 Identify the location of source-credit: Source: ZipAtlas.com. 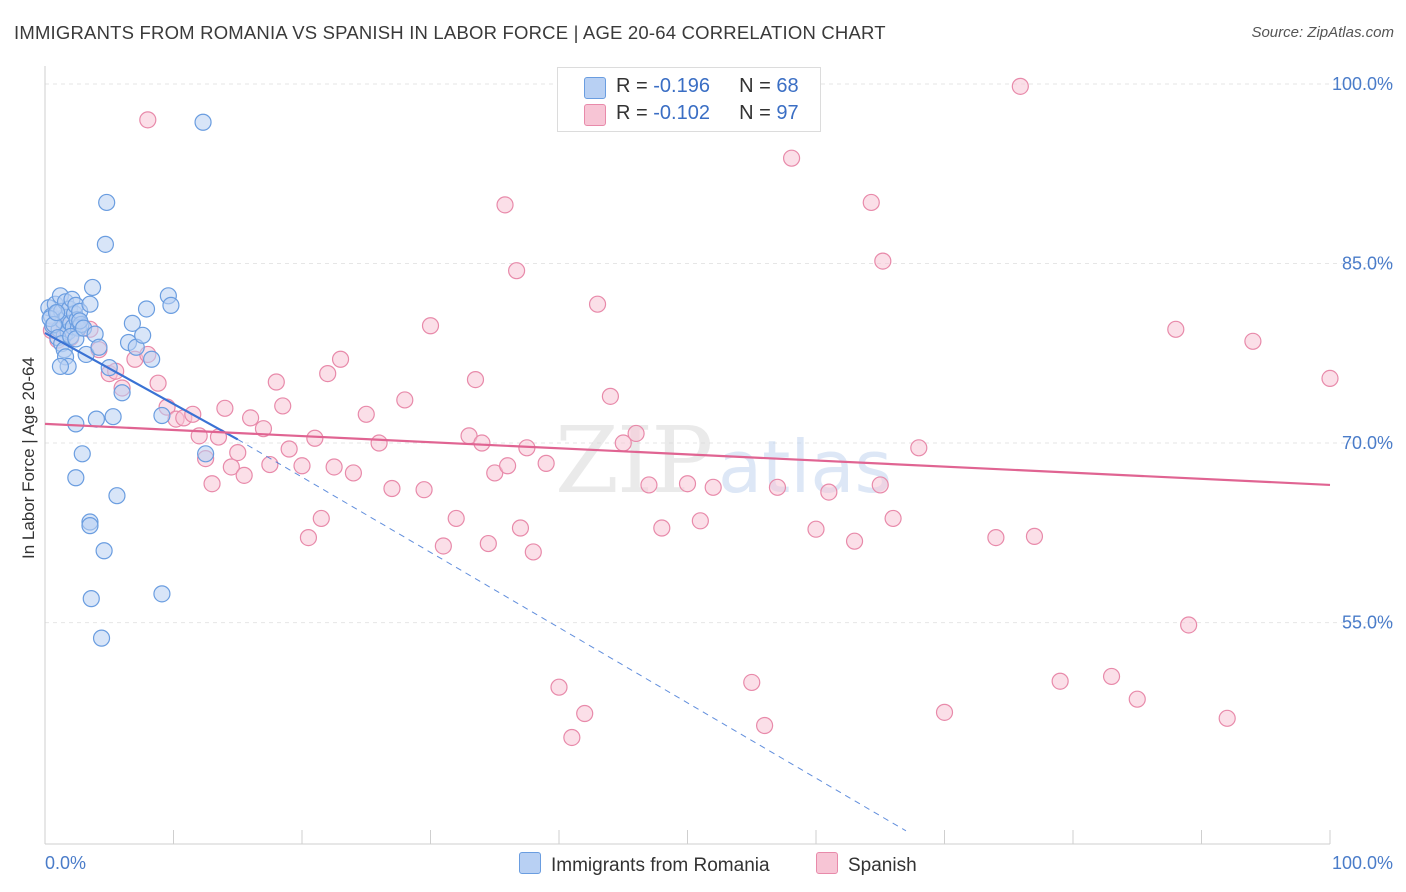
(1322, 32).